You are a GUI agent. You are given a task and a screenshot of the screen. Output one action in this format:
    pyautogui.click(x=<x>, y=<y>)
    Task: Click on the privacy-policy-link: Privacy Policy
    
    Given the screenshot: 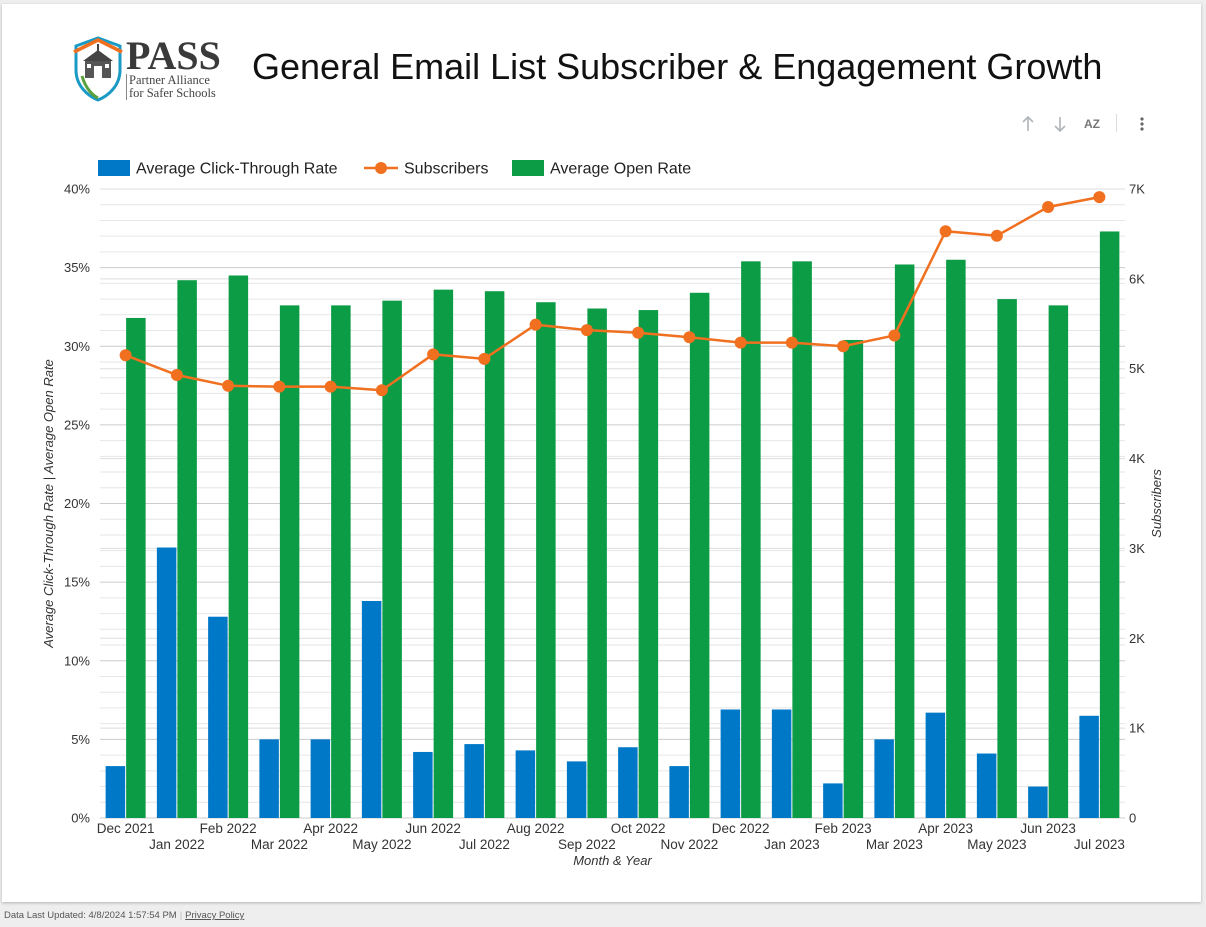 What is the action you would take?
    pyautogui.click(x=215, y=915)
    